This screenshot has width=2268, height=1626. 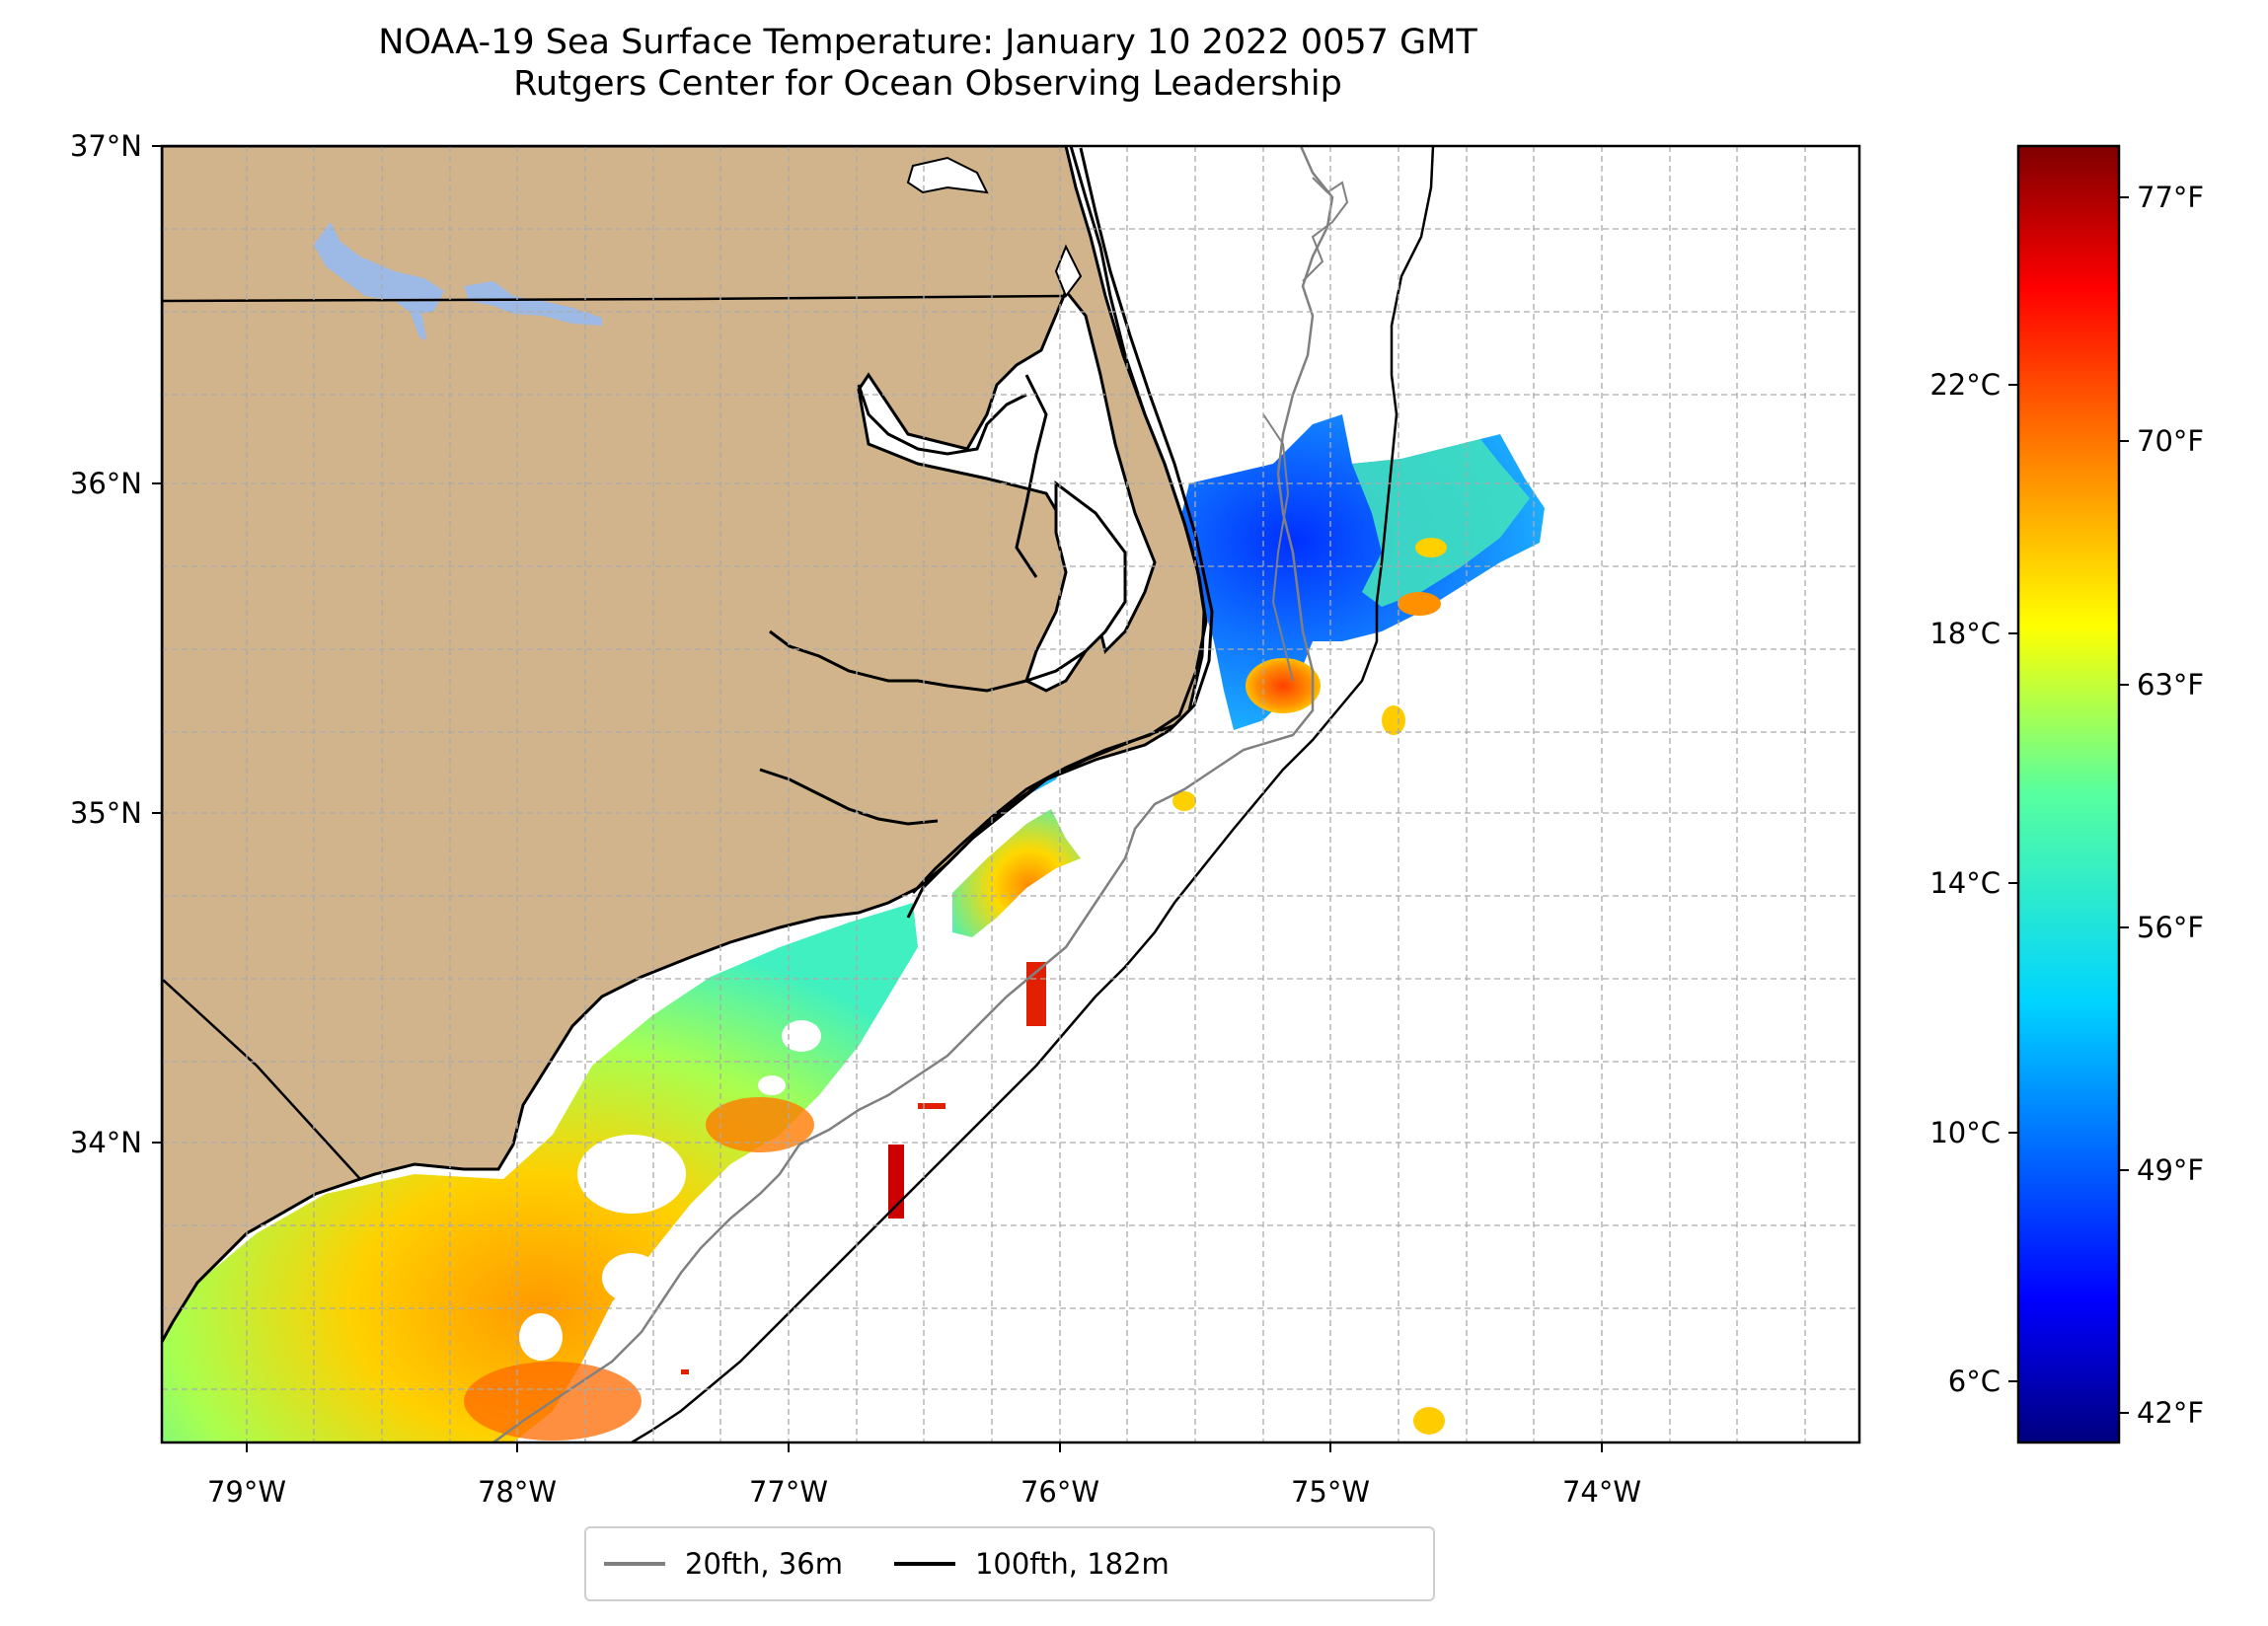 I want to click on colorbar-f-77: 77°F, so click(x=2170, y=197).